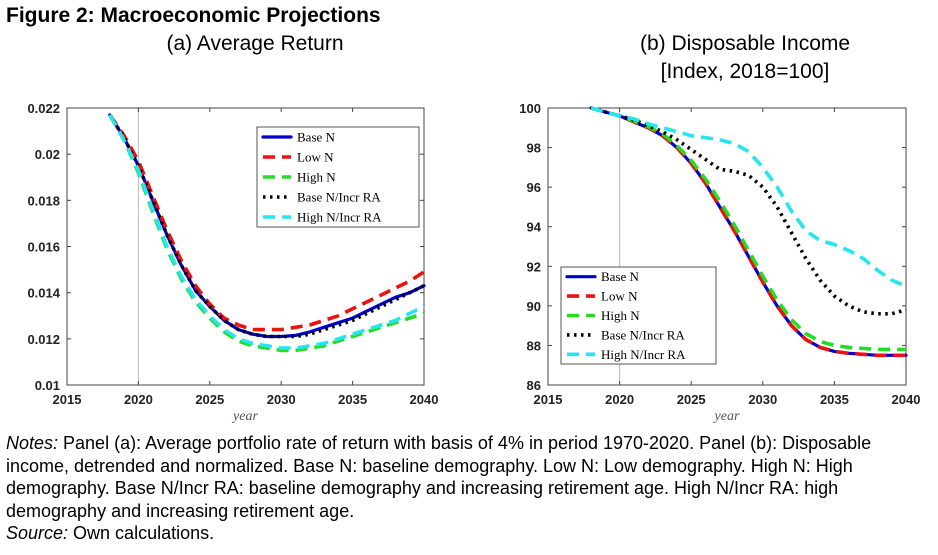  What do you see at coordinates (534, 385) in the screenshot?
I see `panel-b-ytick-label: 86` at bounding box center [534, 385].